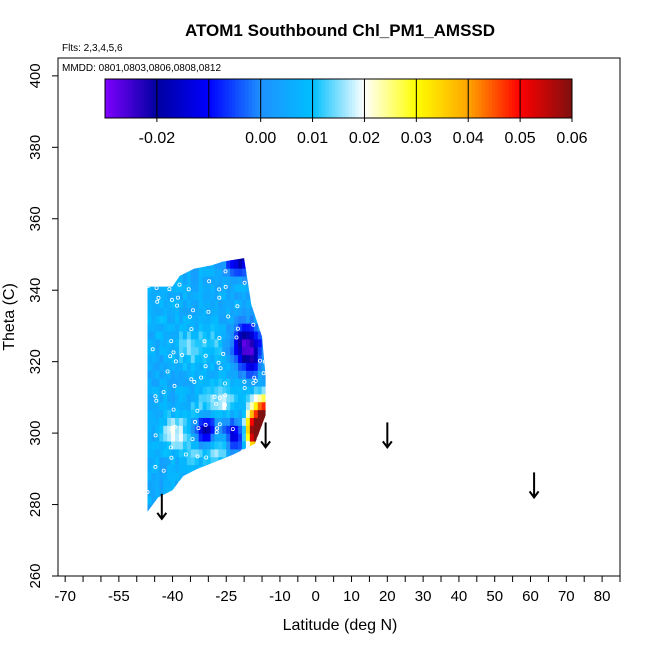 This screenshot has width=650, height=650. I want to click on y-tick-label: 400, so click(35, 75).